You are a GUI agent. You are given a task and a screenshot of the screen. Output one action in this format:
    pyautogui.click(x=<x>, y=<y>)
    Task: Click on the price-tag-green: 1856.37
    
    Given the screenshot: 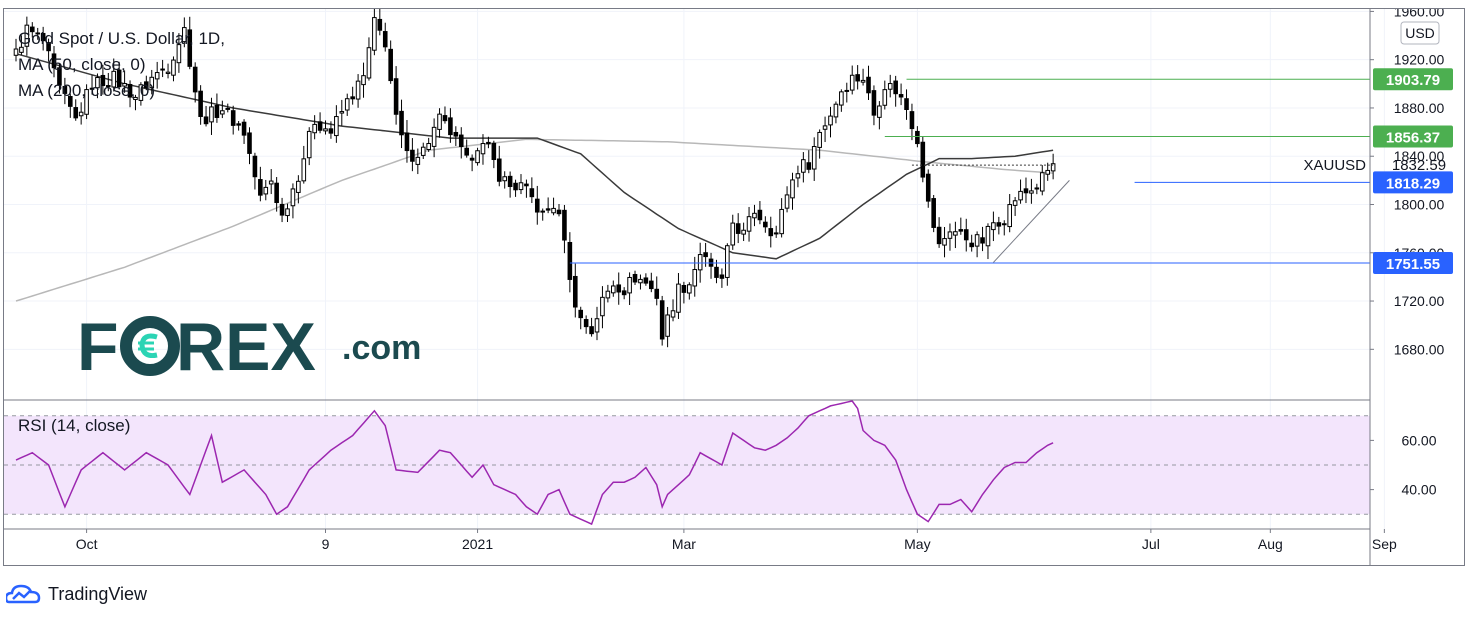 What is the action you would take?
    pyautogui.click(x=1413, y=136)
    